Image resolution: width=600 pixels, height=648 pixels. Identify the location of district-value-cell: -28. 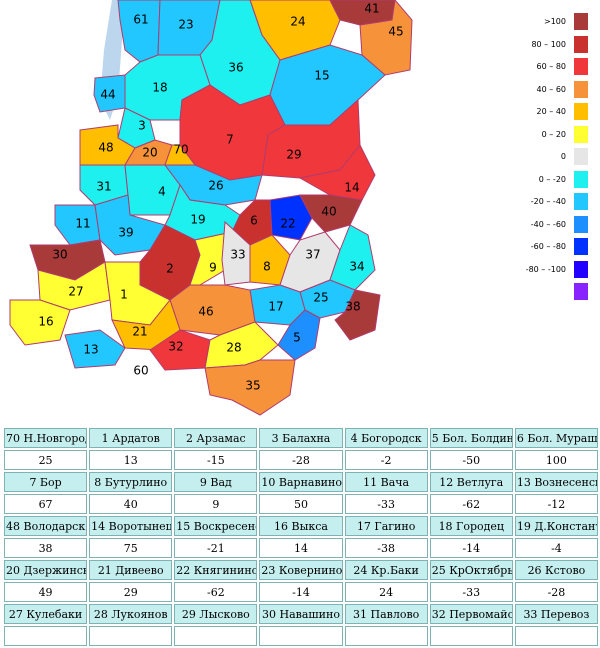
(556, 592).